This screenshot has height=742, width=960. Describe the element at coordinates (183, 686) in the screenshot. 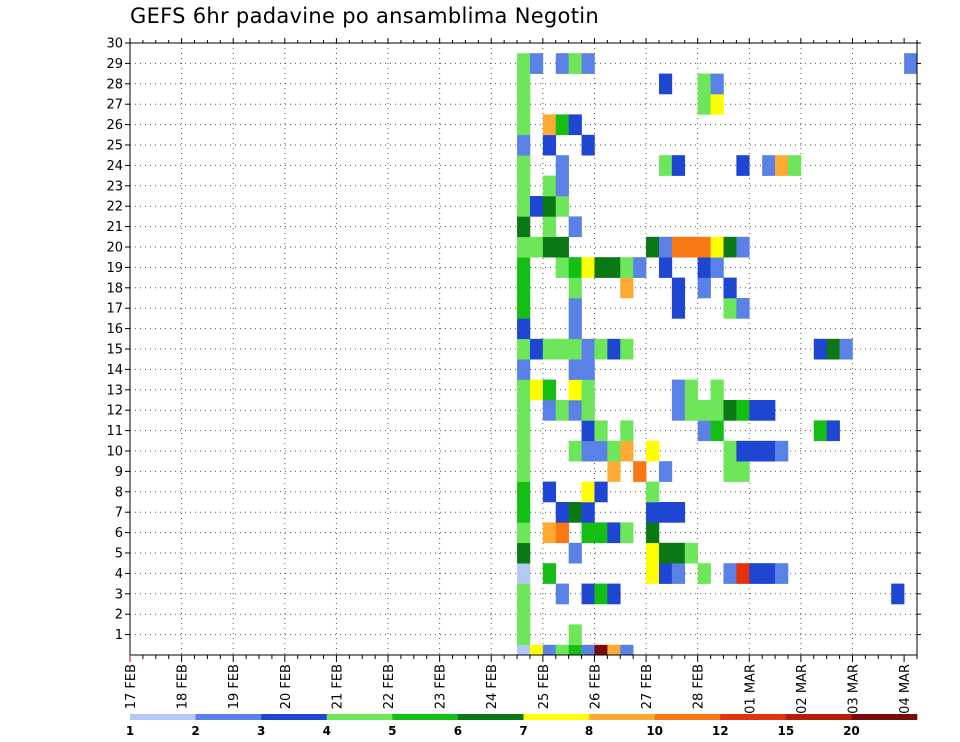

I see `x-tick-label: 18 FEB` at that location.